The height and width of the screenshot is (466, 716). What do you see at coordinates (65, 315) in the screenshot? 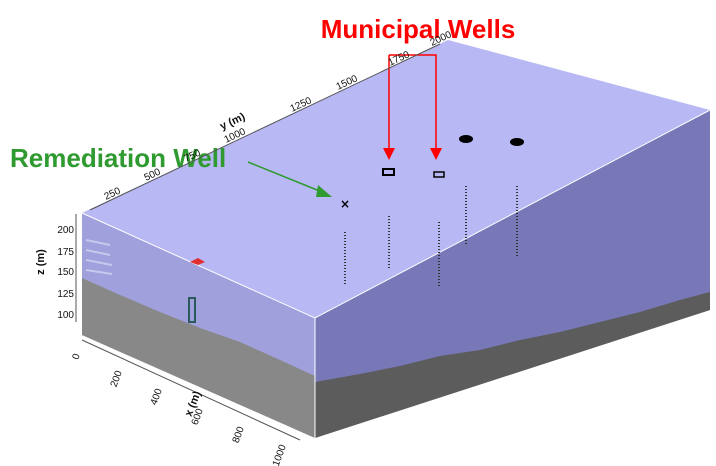
I see `z-tick: 100` at bounding box center [65, 315].